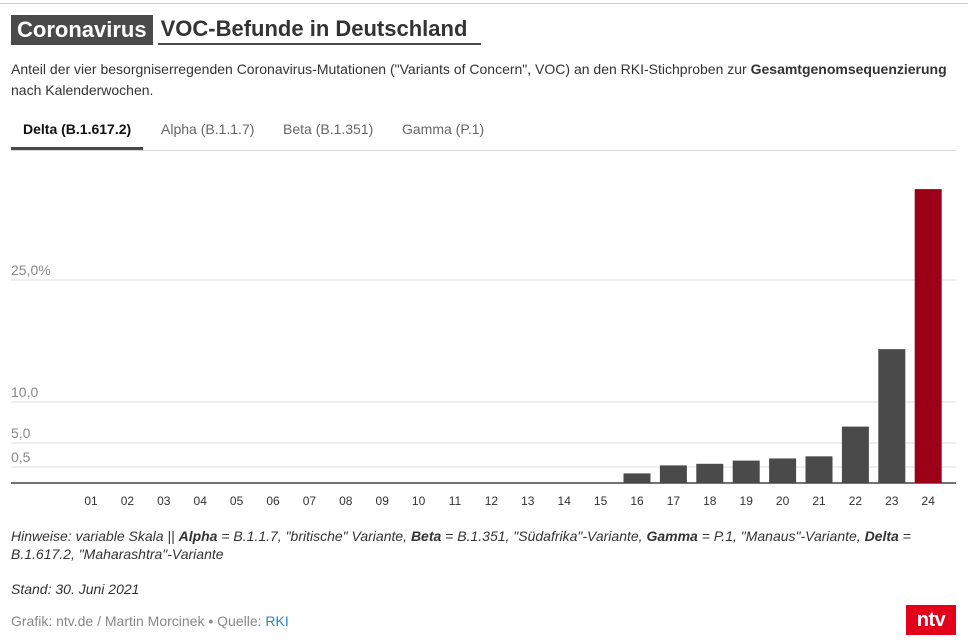  What do you see at coordinates (21, 433) in the screenshot?
I see `y-tick-label: 5,0` at bounding box center [21, 433].